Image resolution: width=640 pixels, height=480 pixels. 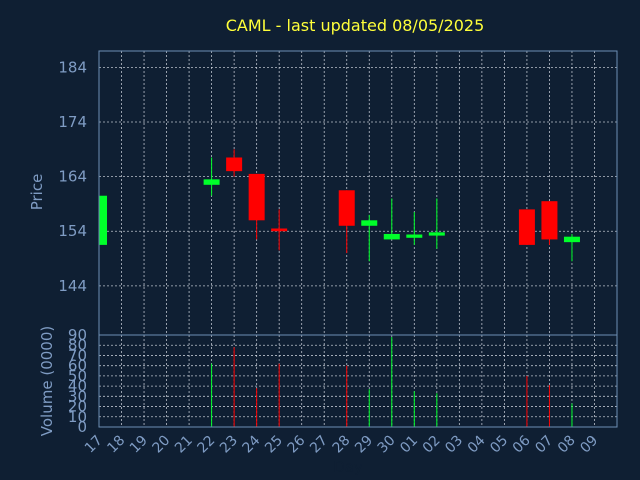 What do you see at coordinates (77, 376) in the screenshot?
I see `volume-tick-label: 50` at bounding box center [77, 376].